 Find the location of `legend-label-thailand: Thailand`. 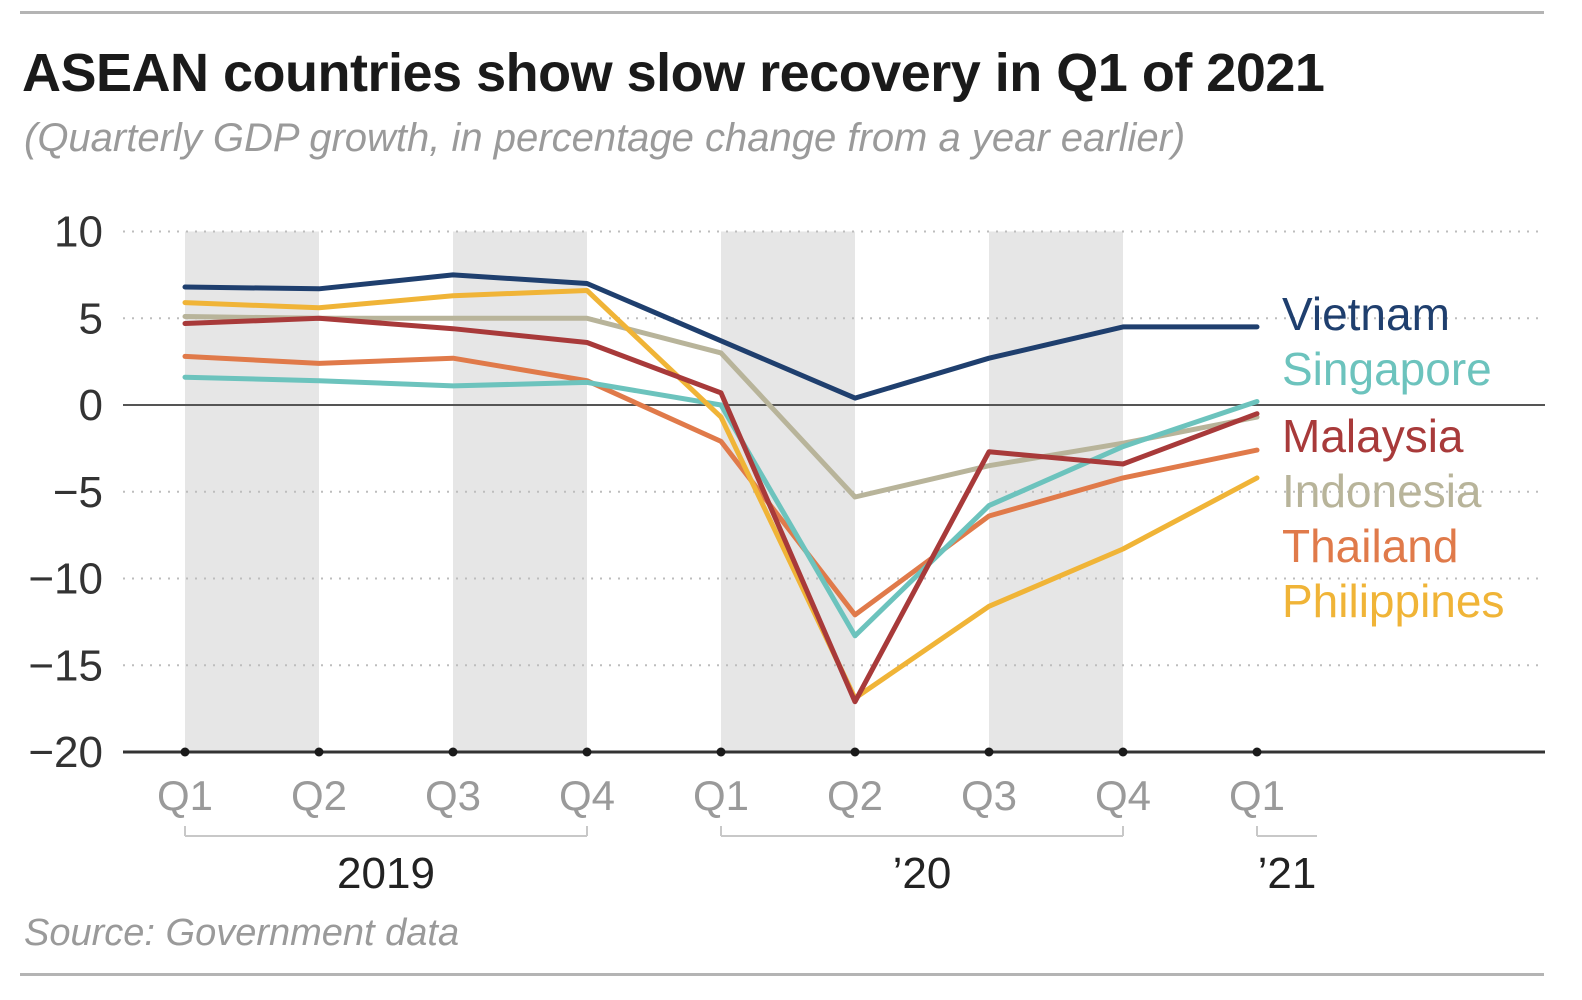

legend-label-thailand: Thailand is located at coordinates (1370, 546).